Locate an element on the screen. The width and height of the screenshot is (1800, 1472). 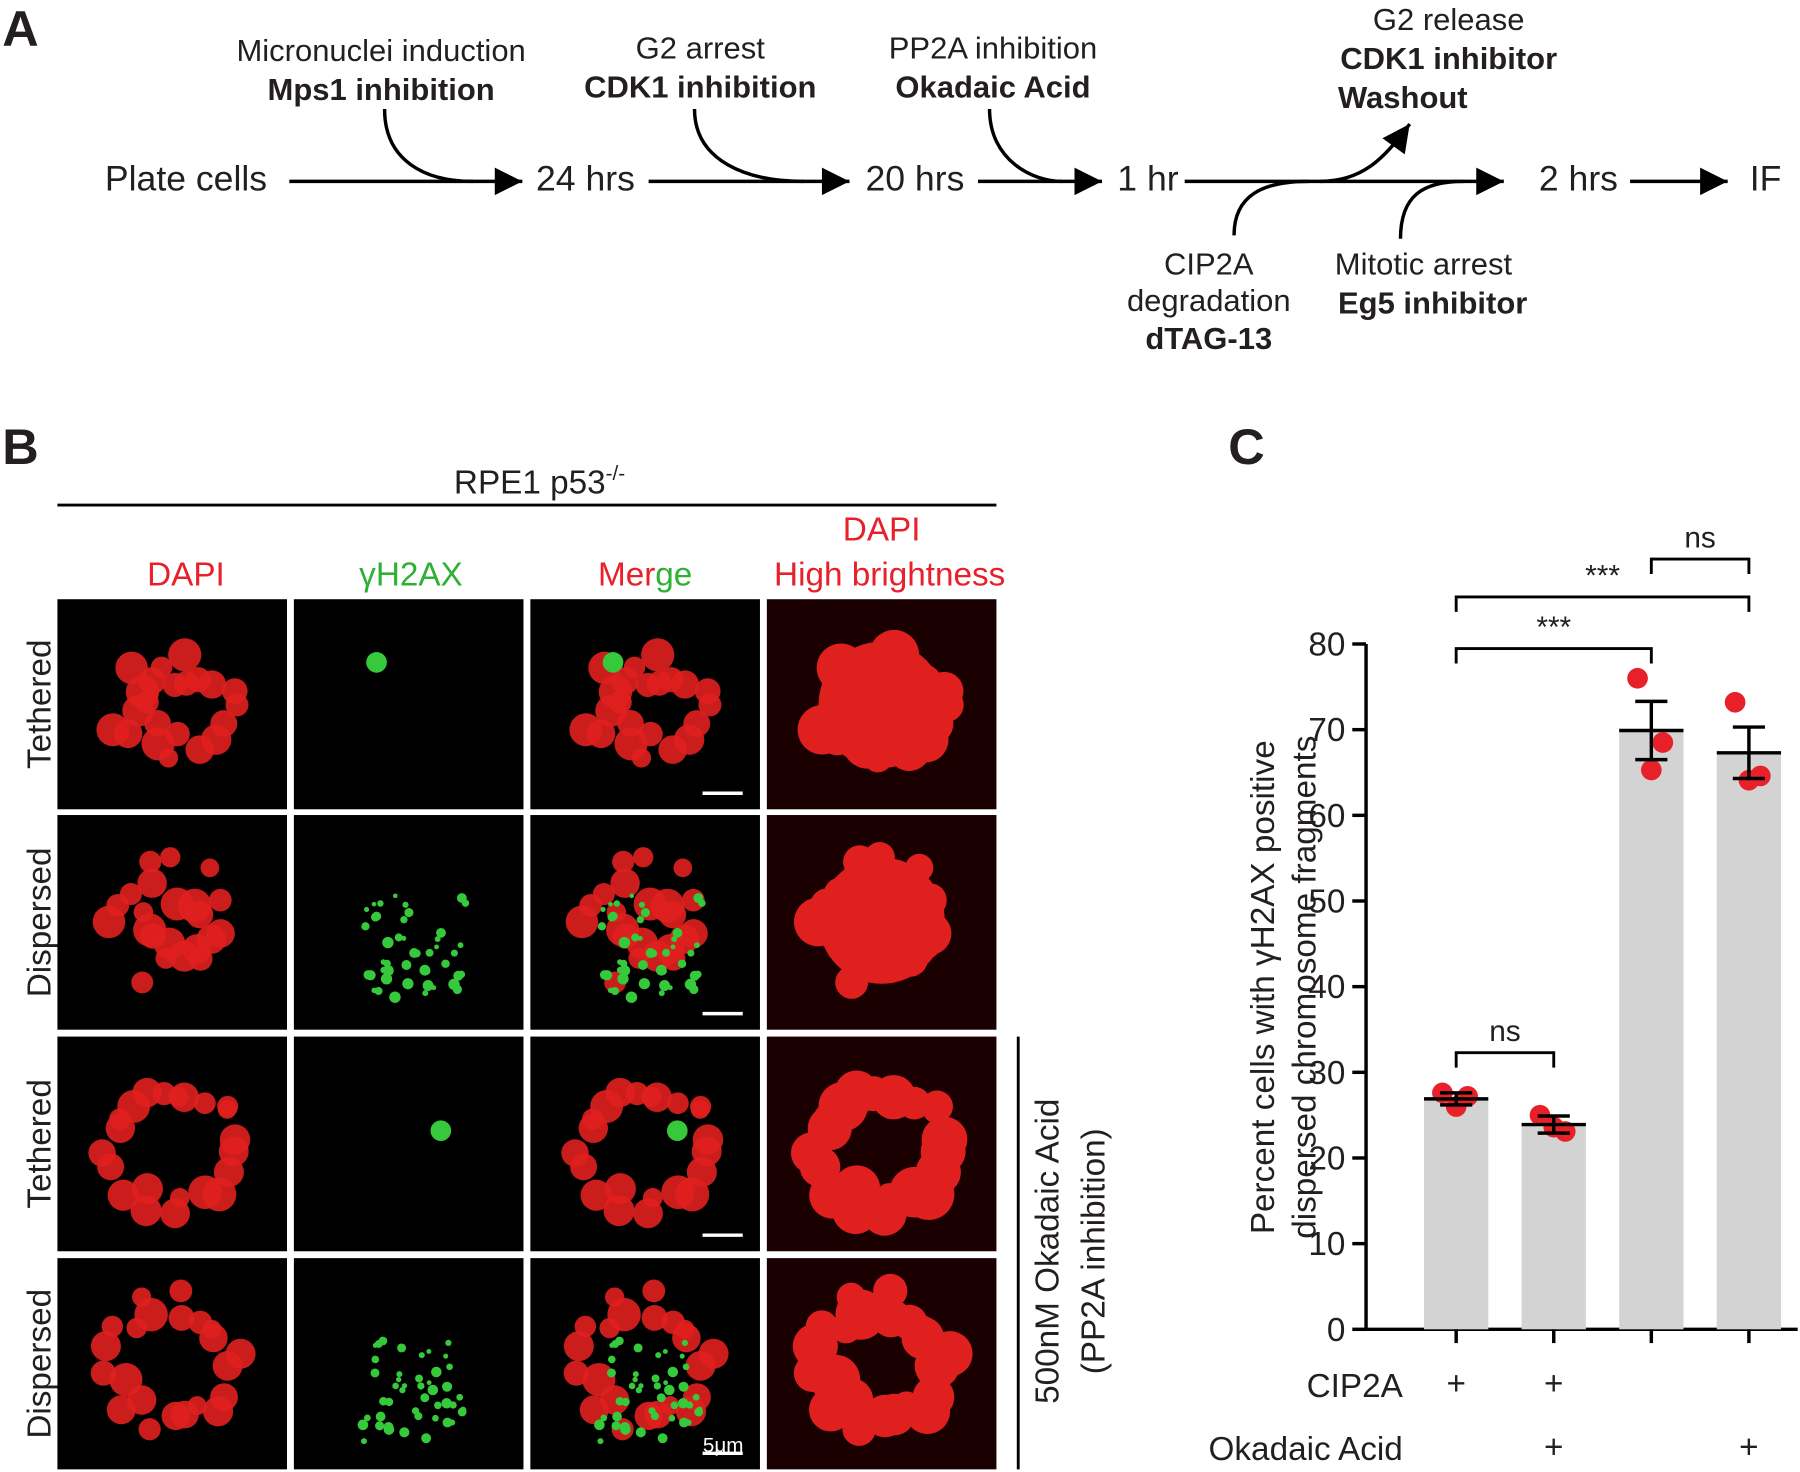
data-point is located at coordinates (1651, 770).